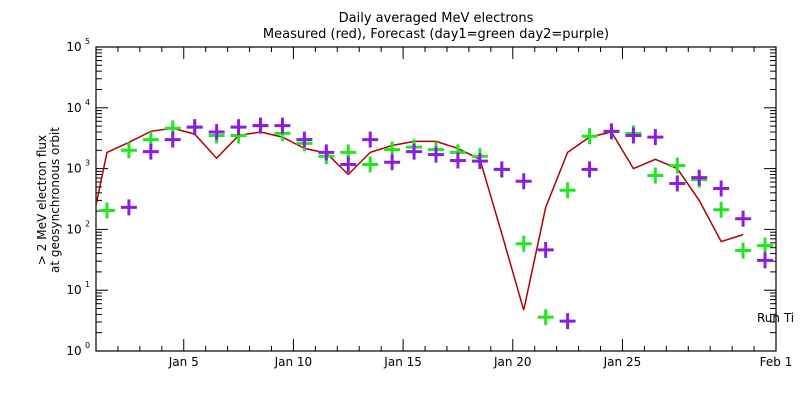 The height and width of the screenshot is (400, 800). What do you see at coordinates (87, 284) in the screenshot?
I see `y-tick-label-exponent: 1` at bounding box center [87, 284].